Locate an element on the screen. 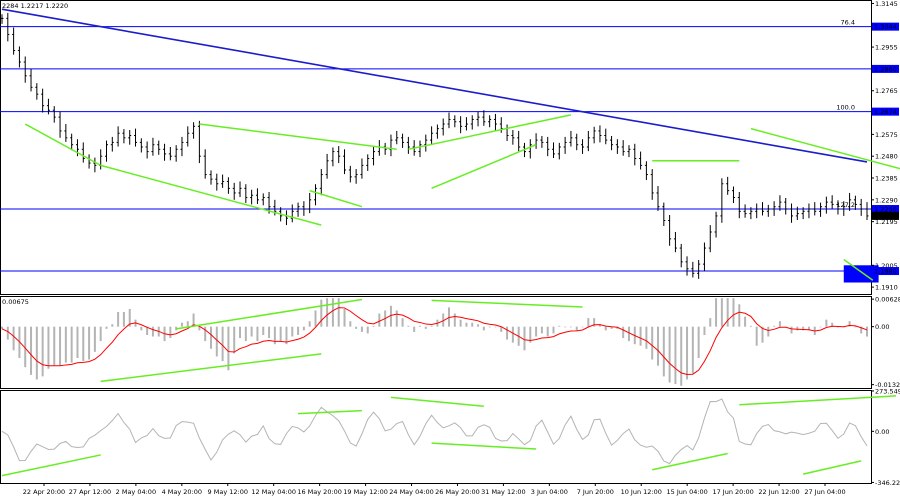 The height and width of the screenshot is (500, 900). macd-signal-line is located at coordinates (434, 341).